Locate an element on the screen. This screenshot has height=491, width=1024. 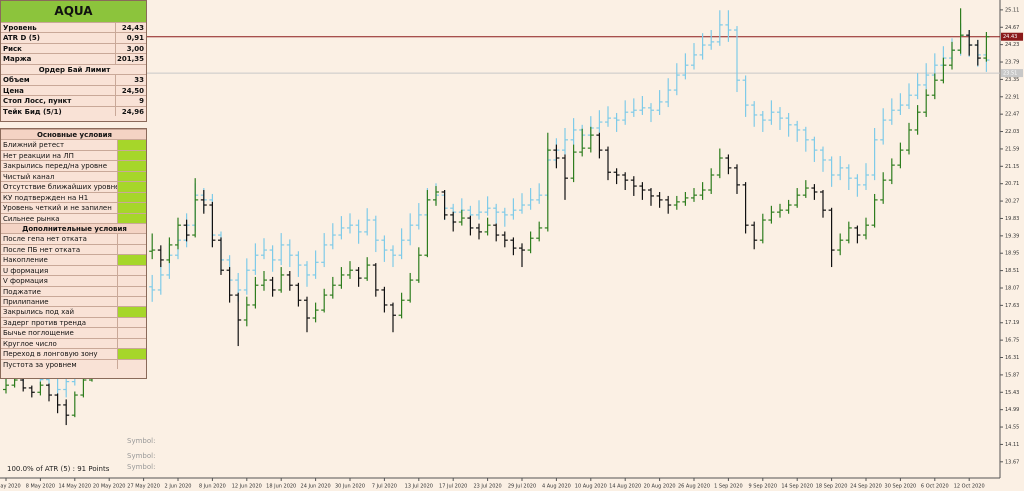
y-tick-label: 16.31 is located at coordinates (1012, 358).